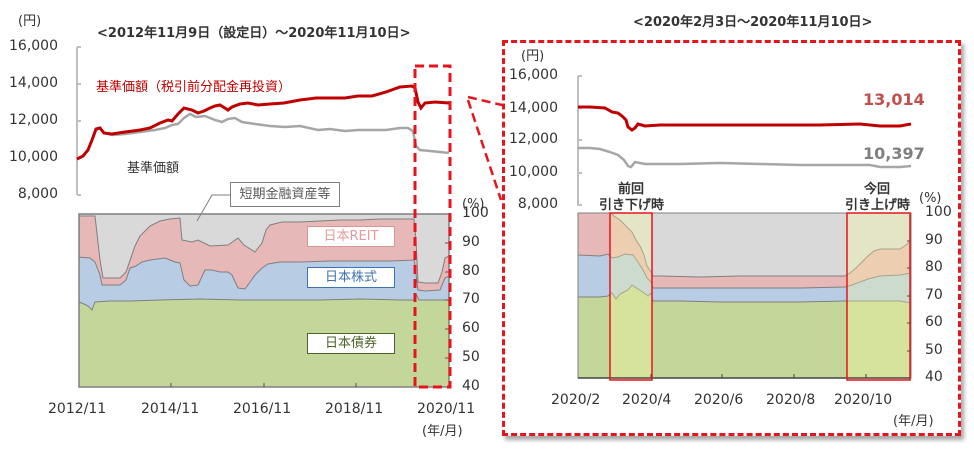 Image resolution: width=974 pixels, height=452 pixels. Describe the element at coordinates (894, 153) in the screenshot. I see `right-value-nav: 10,397` at that location.